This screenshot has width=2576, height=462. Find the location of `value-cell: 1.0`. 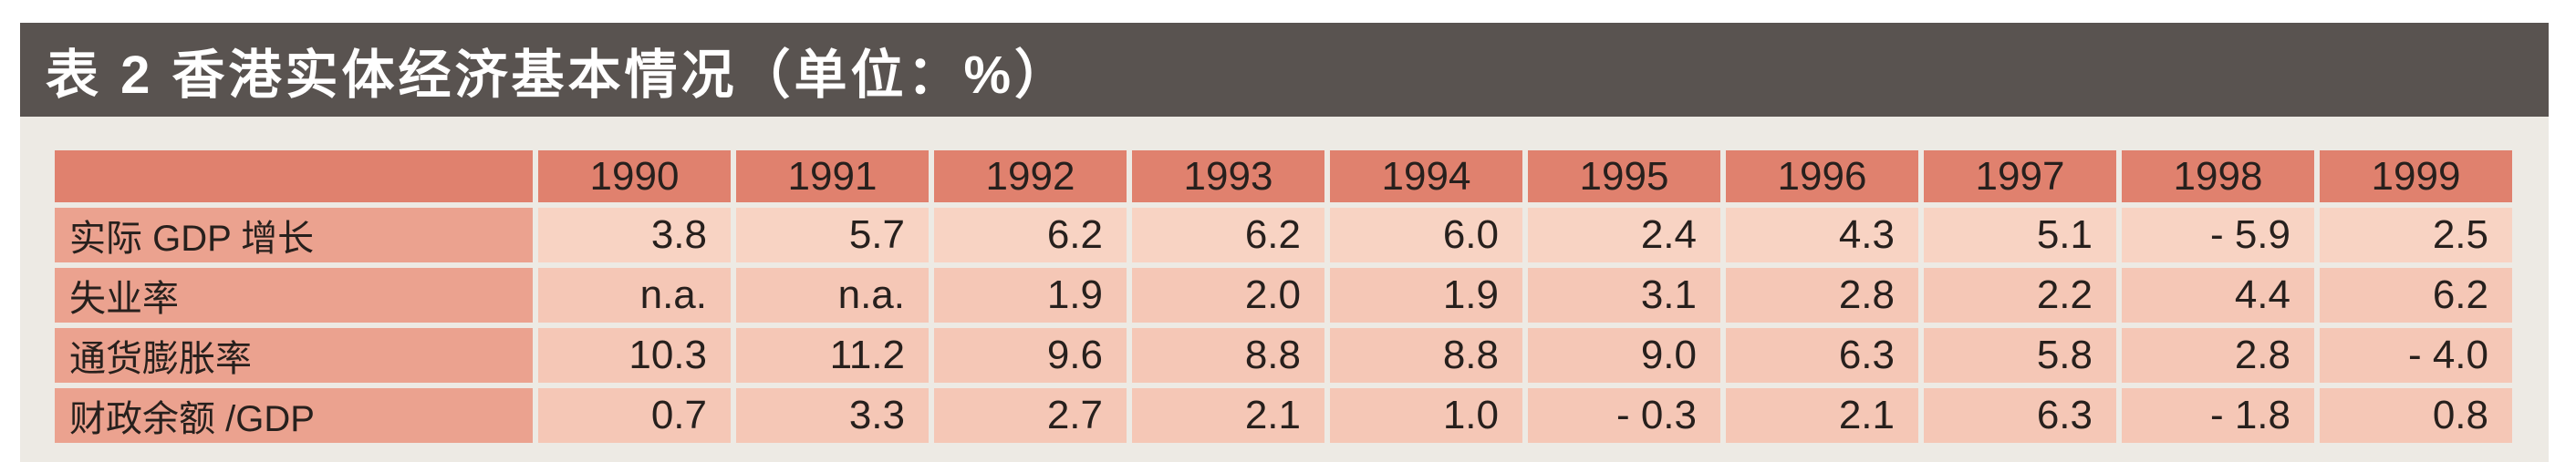

value-cell: 1.0 is located at coordinates (1426, 415).